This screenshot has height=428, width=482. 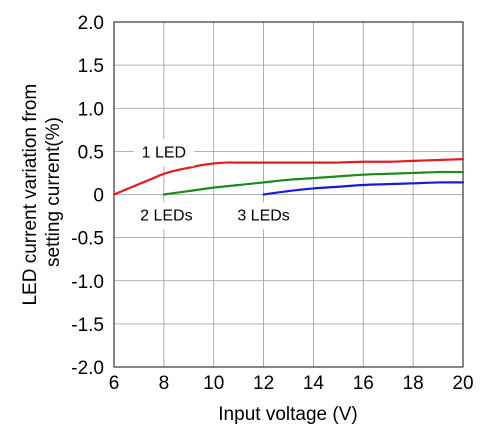 I want to click on x-tick-label: 18, so click(x=413, y=383).